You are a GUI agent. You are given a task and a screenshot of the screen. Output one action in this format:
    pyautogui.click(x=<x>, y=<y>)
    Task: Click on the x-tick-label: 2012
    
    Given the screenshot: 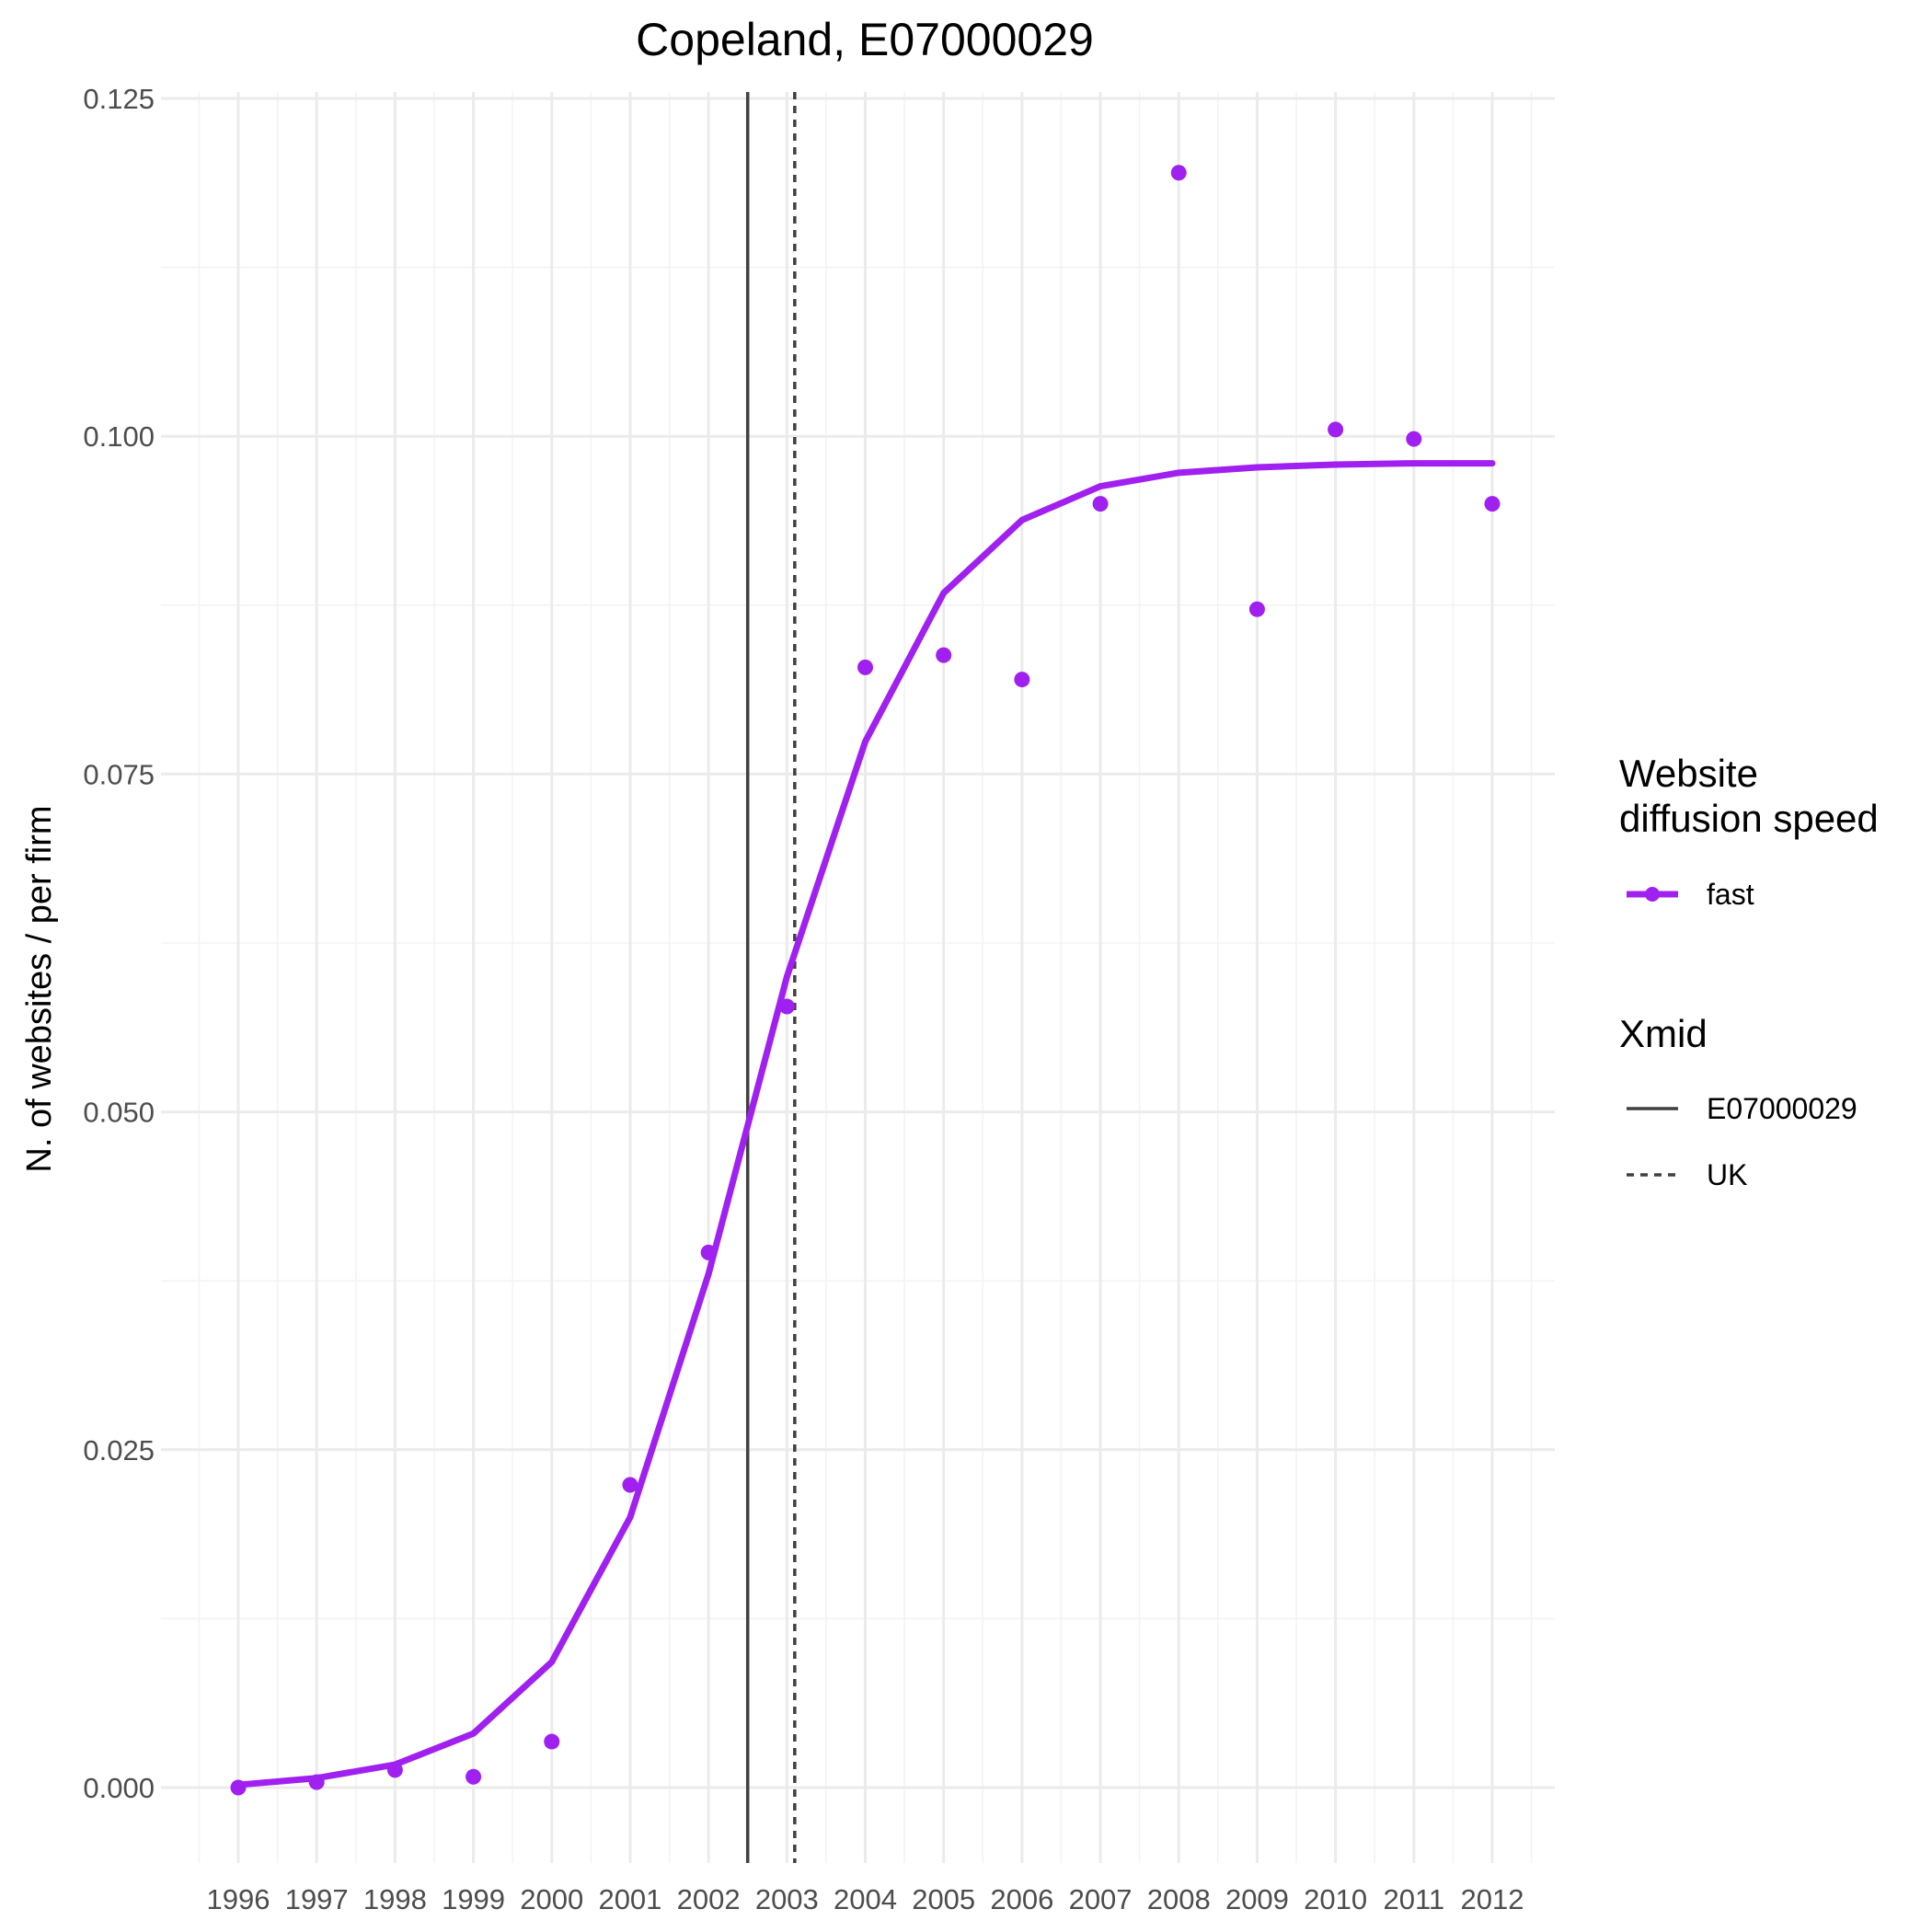 What is the action you would take?
    pyautogui.click(x=1492, y=1899)
    